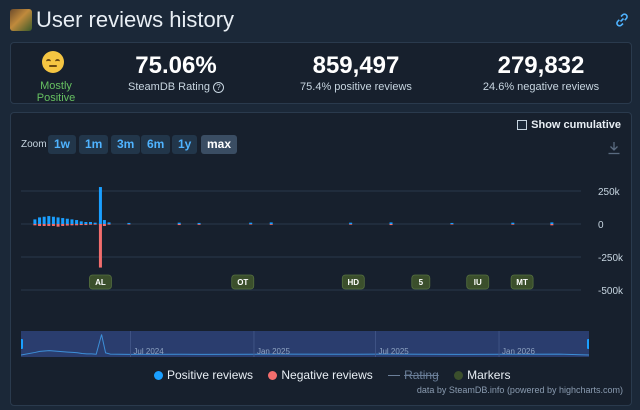 This screenshot has height=410, width=640. What do you see at coordinates (482, 375) in the screenshot?
I see `legend-markers: Markers` at bounding box center [482, 375].